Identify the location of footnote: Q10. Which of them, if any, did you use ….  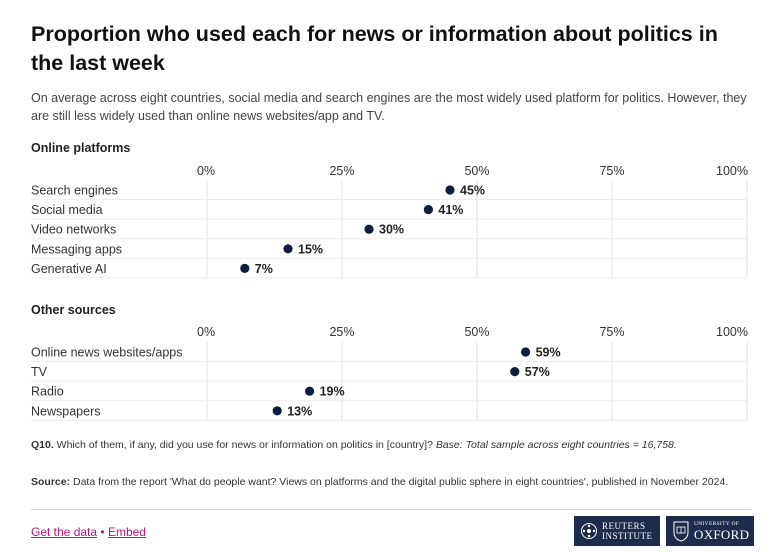
(388, 445).